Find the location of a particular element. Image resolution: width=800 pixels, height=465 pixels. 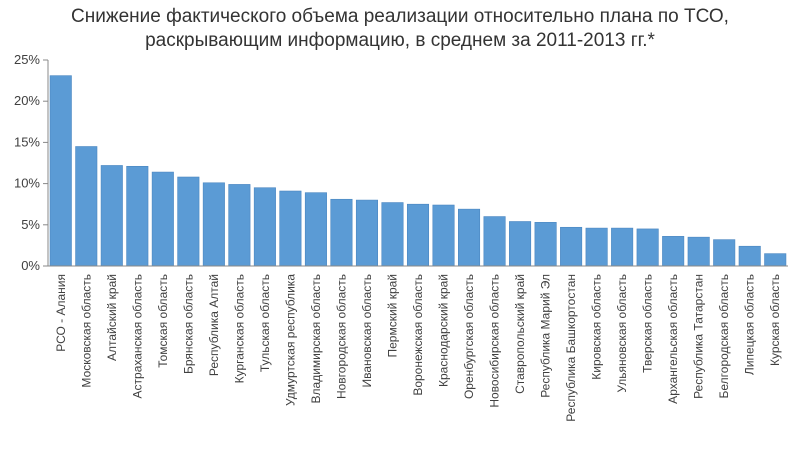

x-tick-label: Ульяновская область is located at coordinates (622, 333).